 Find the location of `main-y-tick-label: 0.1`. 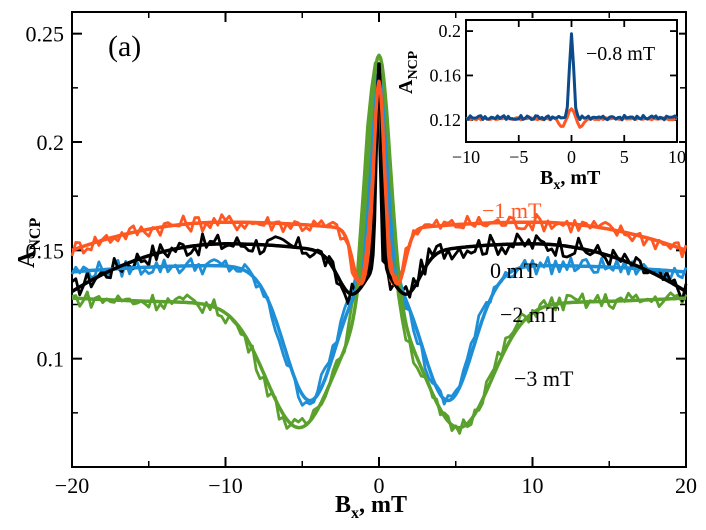

main-y-tick-label: 0.1 is located at coordinates (51, 359).